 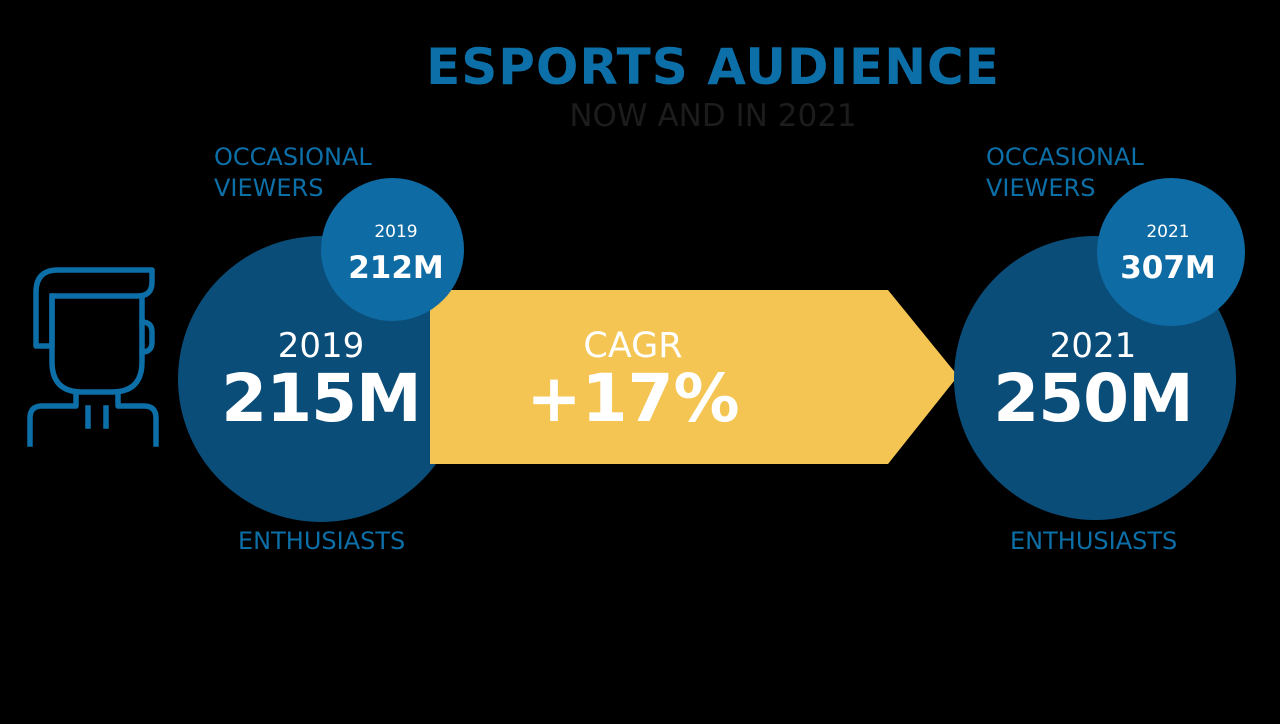 What do you see at coordinates (321, 346) in the screenshot?
I see `left-enthusiast-year: 2019` at bounding box center [321, 346].